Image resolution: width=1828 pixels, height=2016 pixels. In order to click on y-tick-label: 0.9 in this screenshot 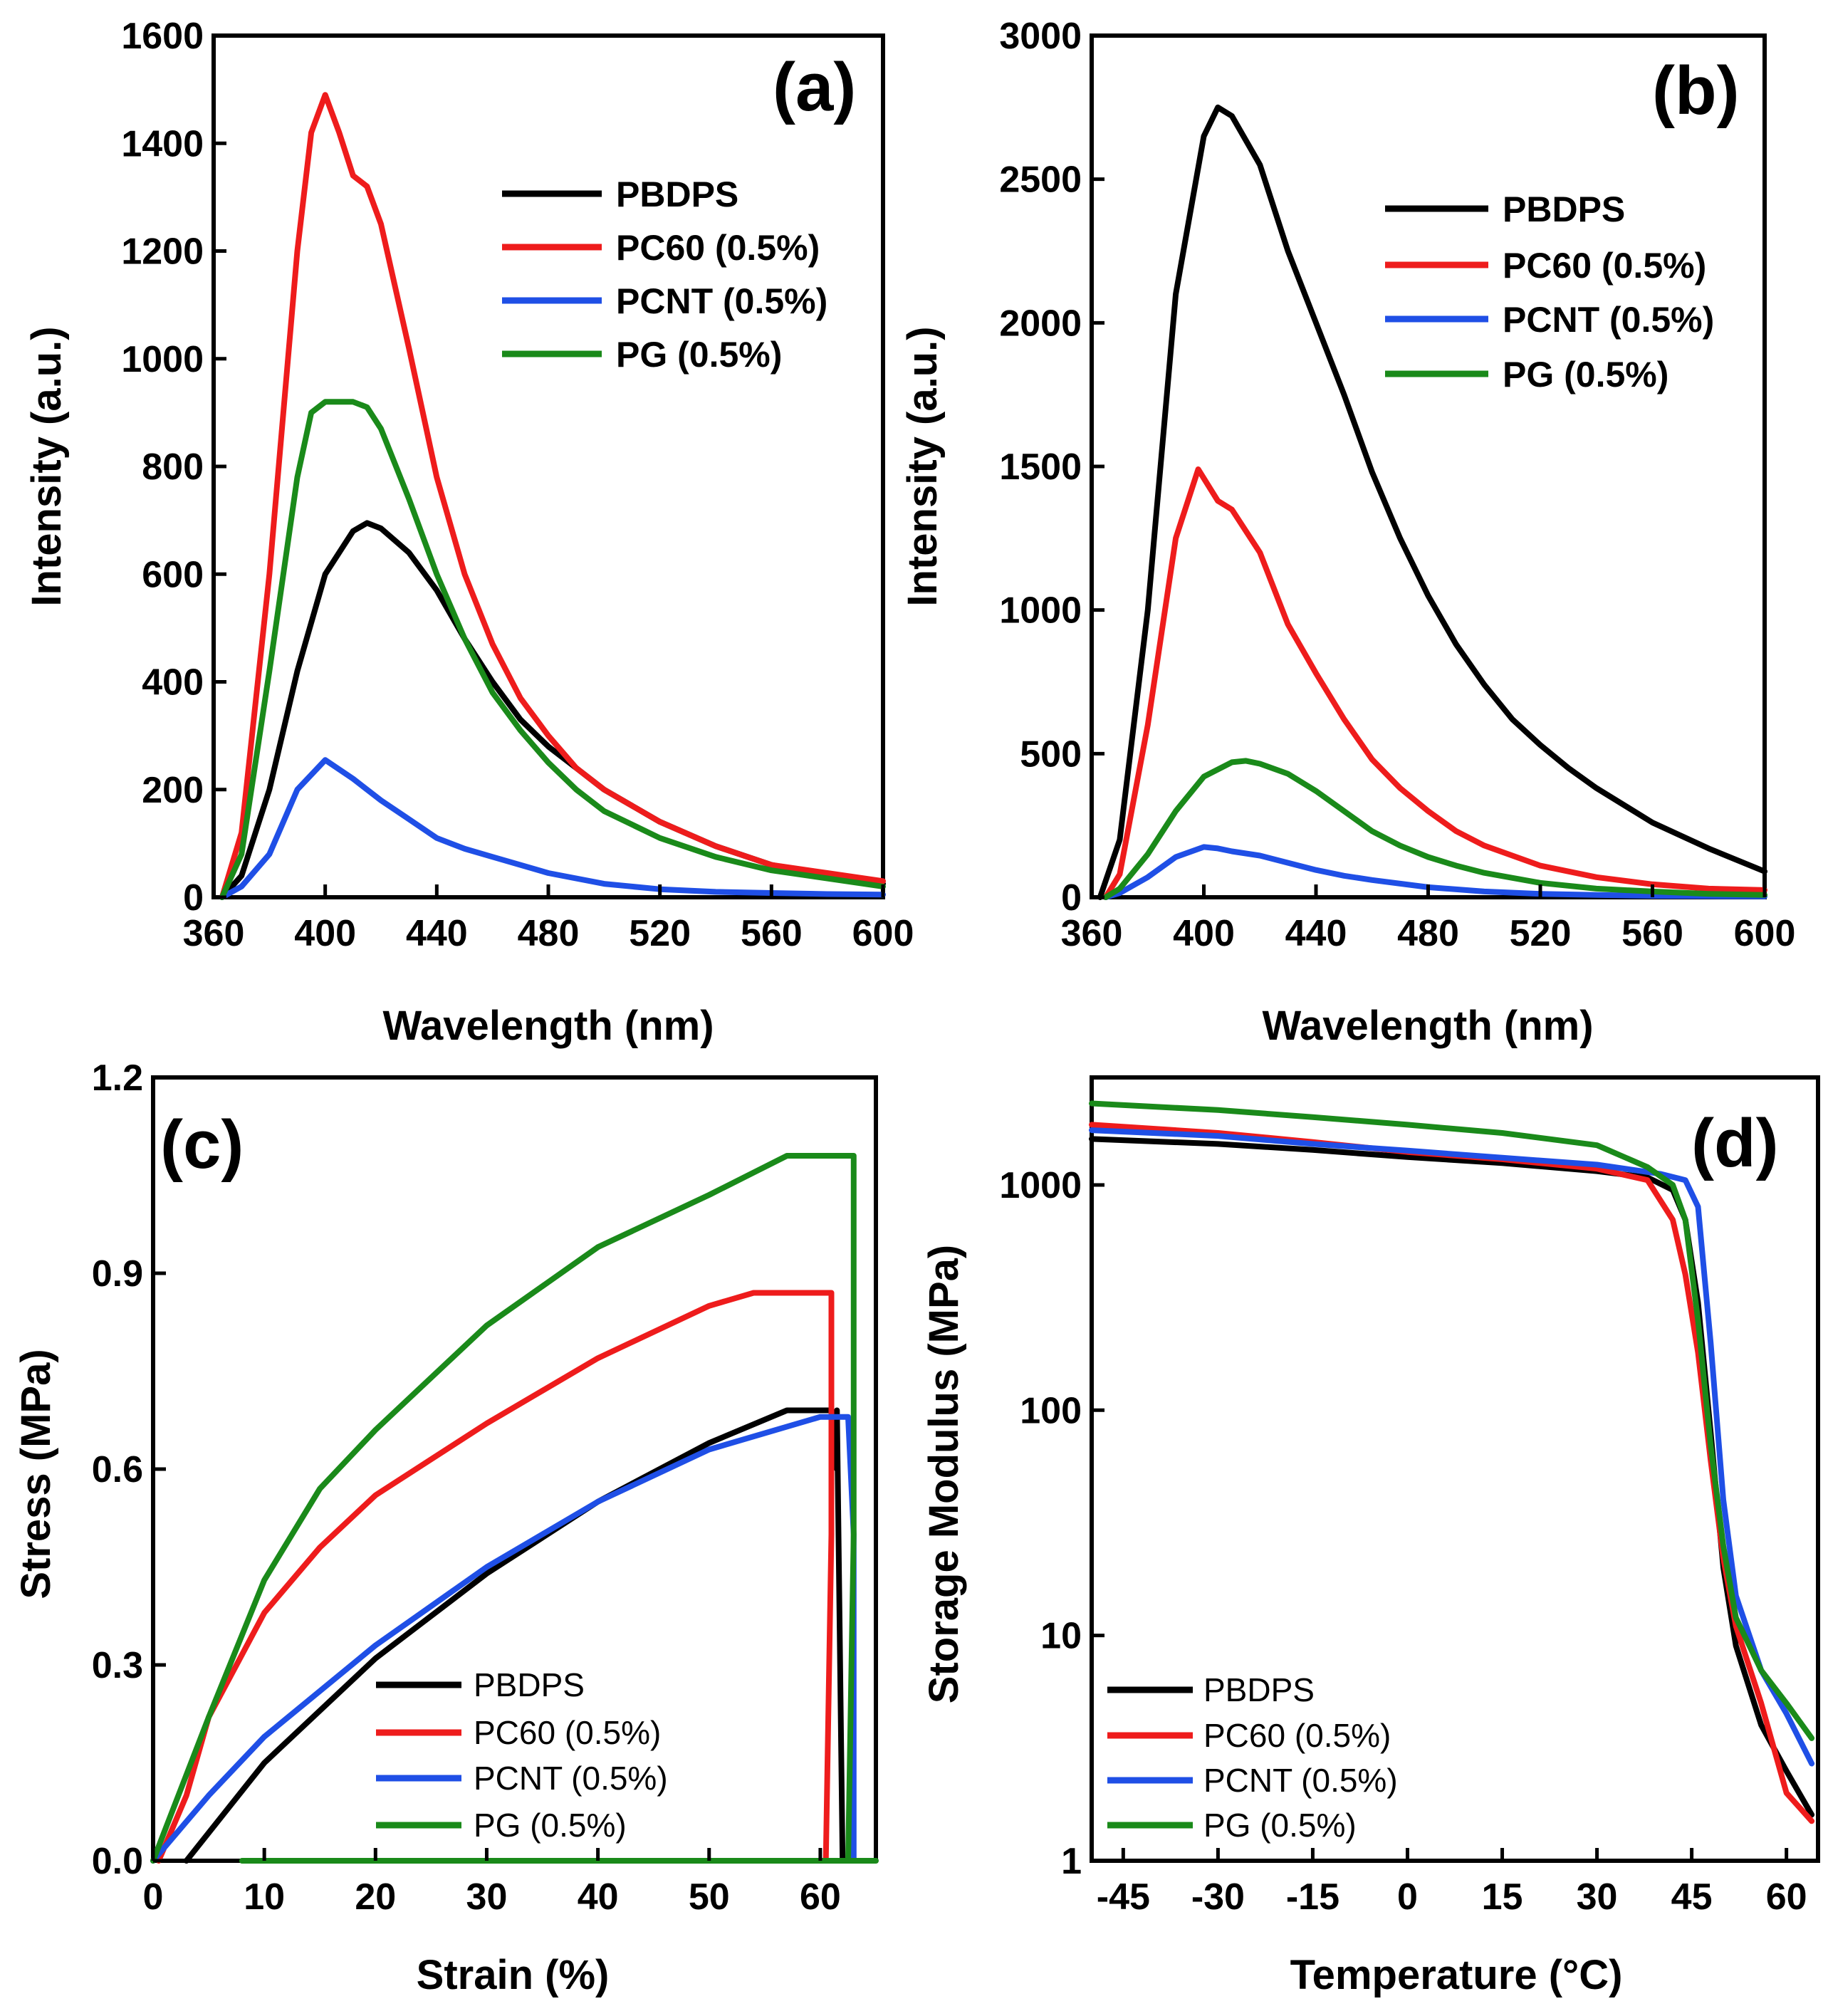, I will do `click(117, 1274)`.